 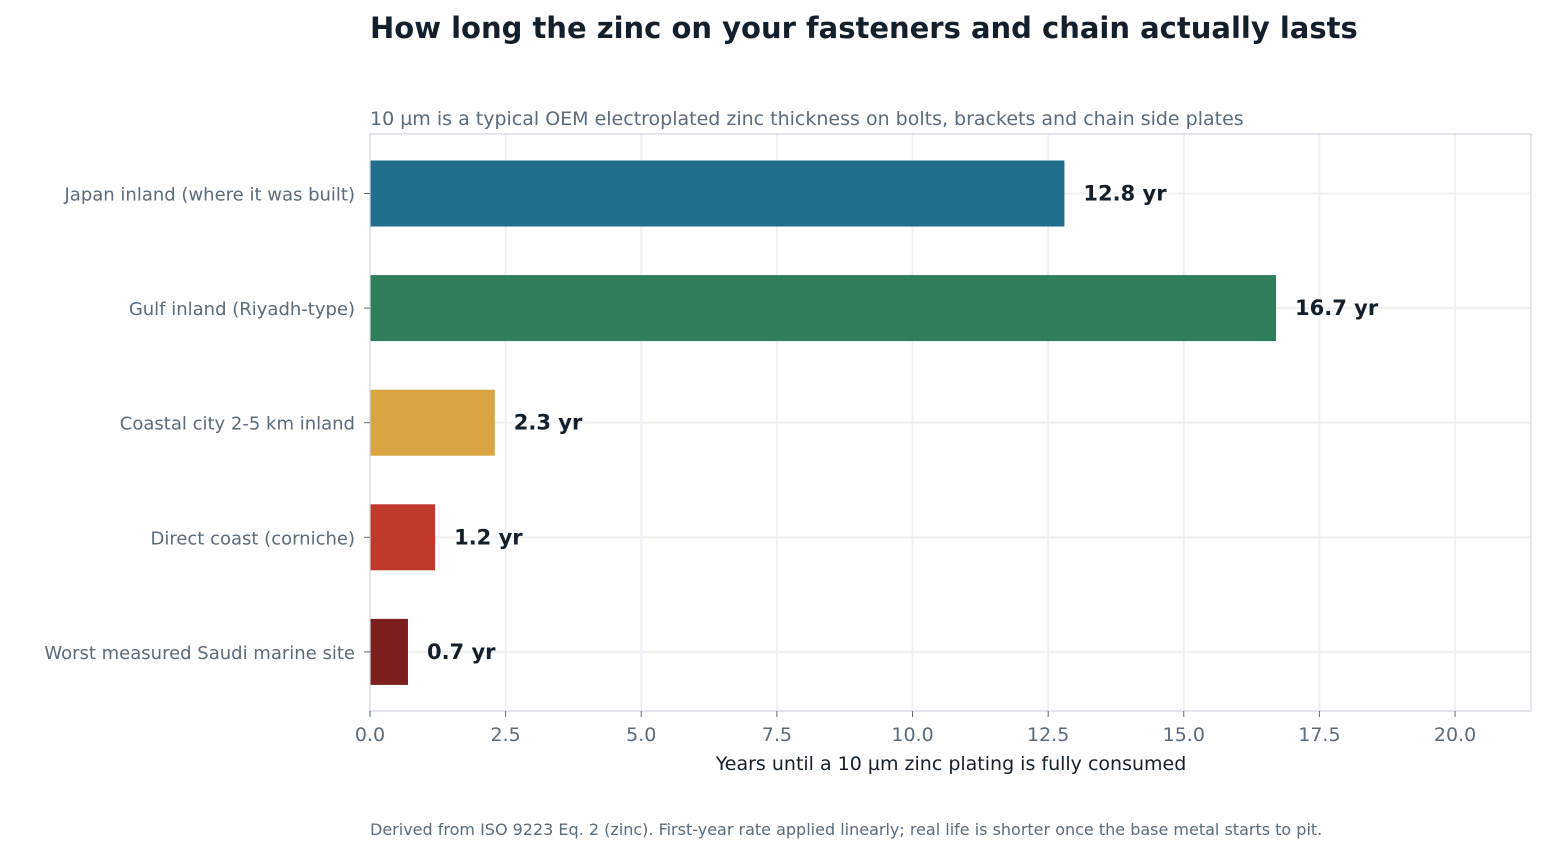 What do you see at coordinates (1184, 735) in the screenshot?
I see `x-tick-label: 15.0` at bounding box center [1184, 735].